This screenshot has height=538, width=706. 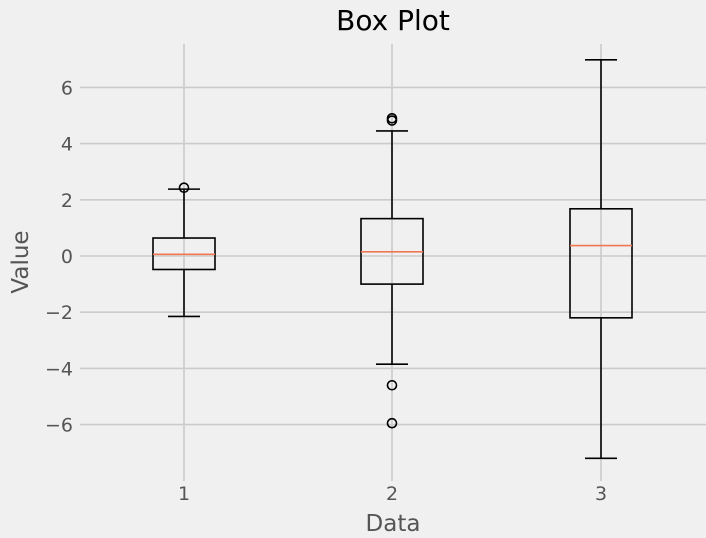 What do you see at coordinates (59, 313) in the screenshot?
I see `y-tick-label: −2` at bounding box center [59, 313].